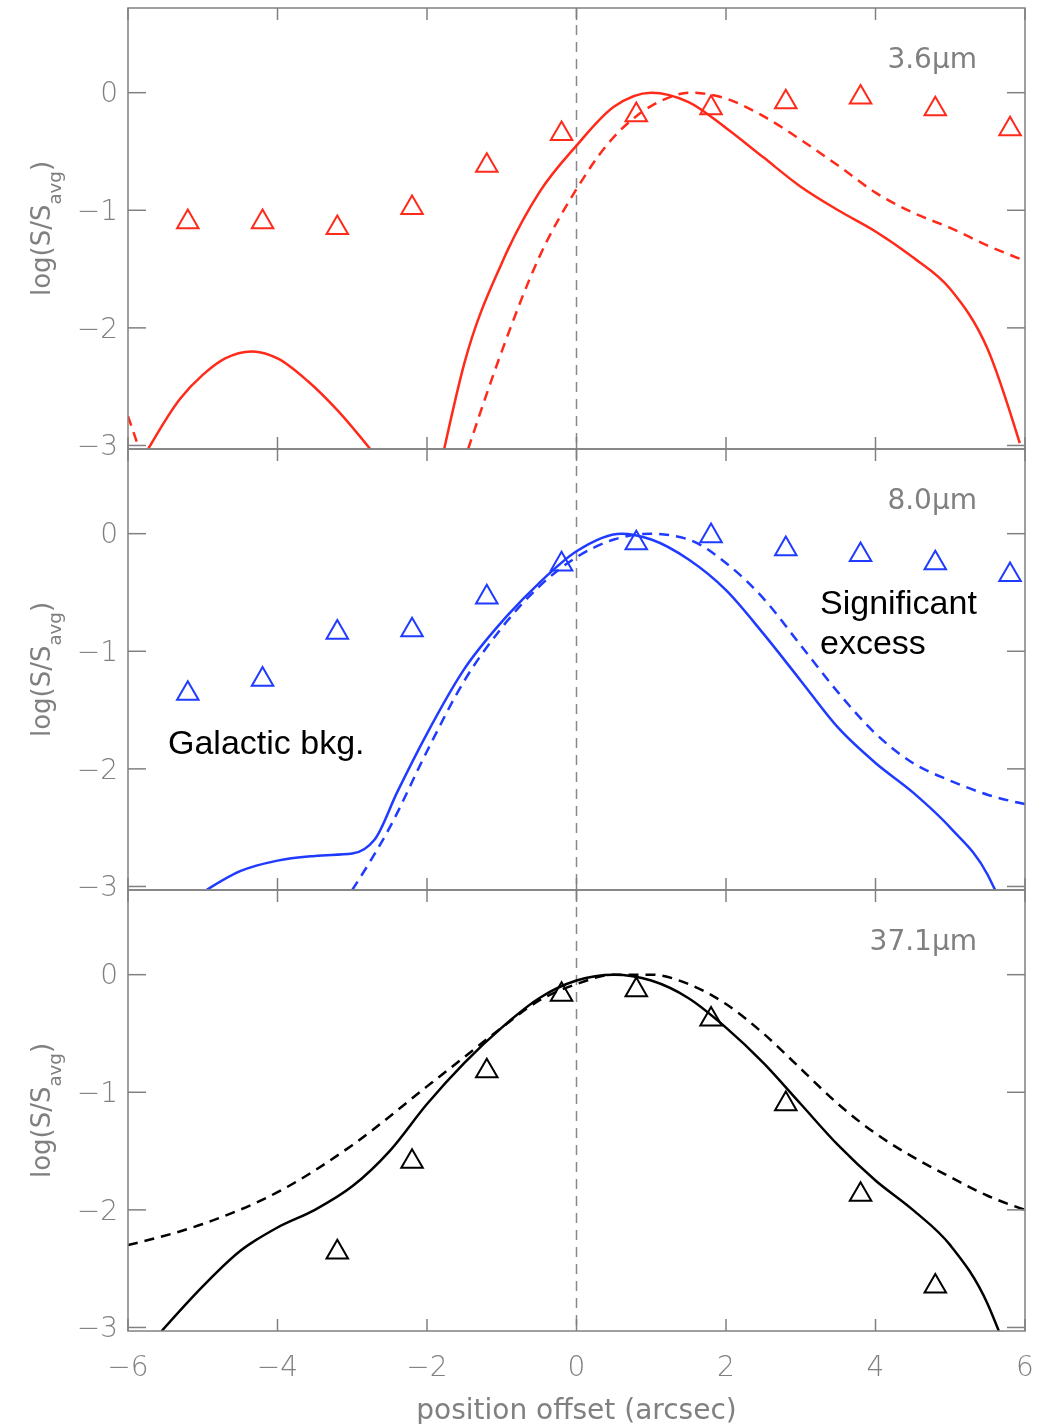 The height and width of the screenshot is (1424, 1047). What do you see at coordinates (932, 499) in the screenshot?
I see `text: 8.0μm` at bounding box center [932, 499].